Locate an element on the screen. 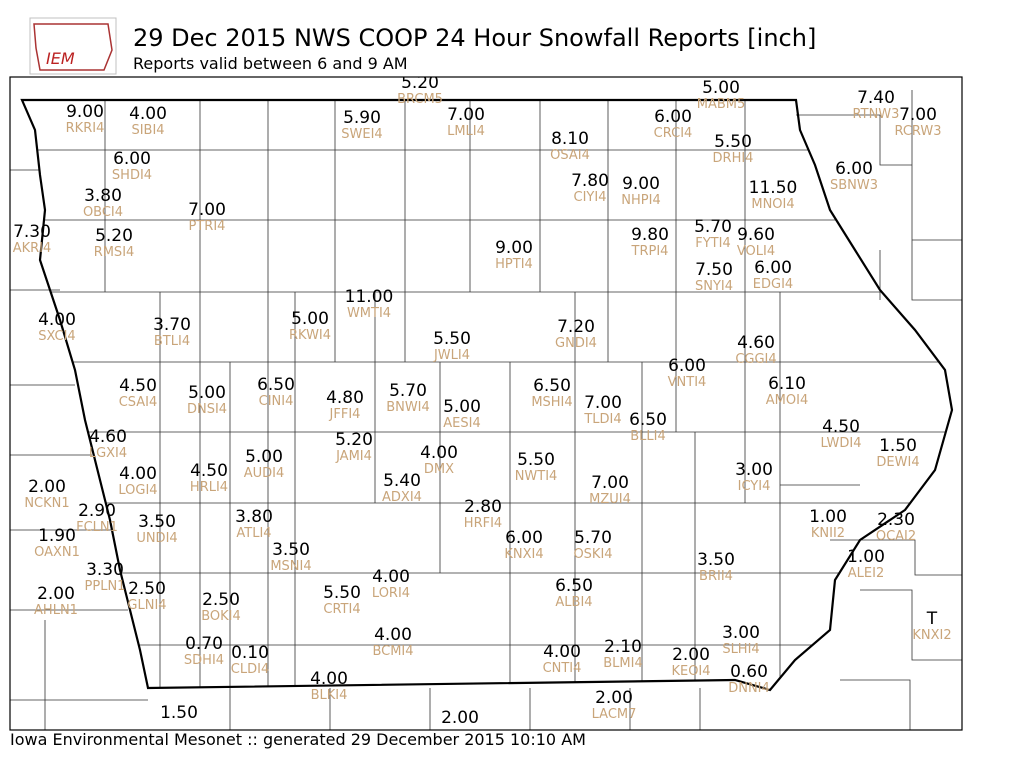 Image resolution: width=1024 pixels, height=768 pixels. station-value: 11.00 is located at coordinates (369, 297).